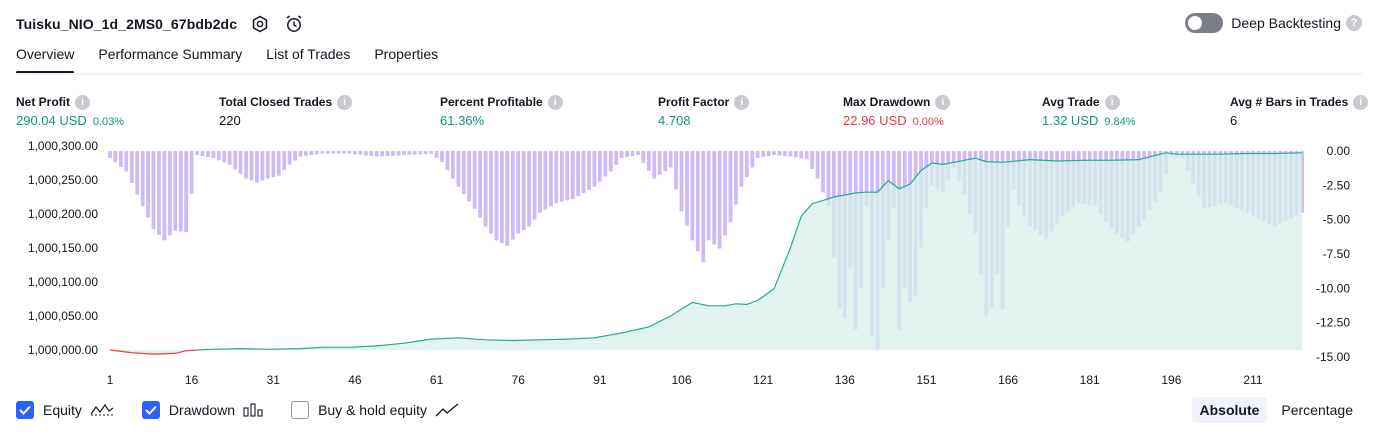 The width and height of the screenshot is (1379, 435). Describe the element at coordinates (406, 54) in the screenshot. I see `tab-properties: Properties` at that location.